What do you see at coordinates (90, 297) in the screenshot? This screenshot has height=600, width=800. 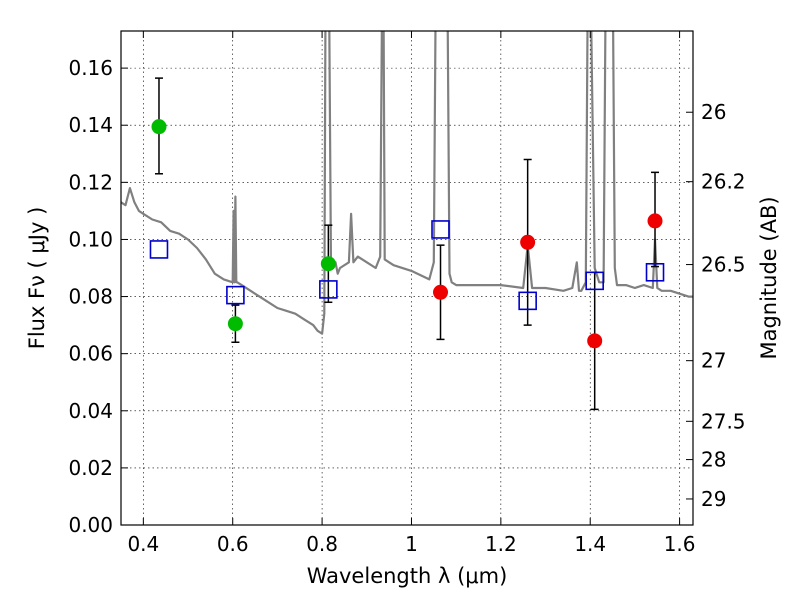 I see `y-tick-label: 0.08` at bounding box center [90, 297].